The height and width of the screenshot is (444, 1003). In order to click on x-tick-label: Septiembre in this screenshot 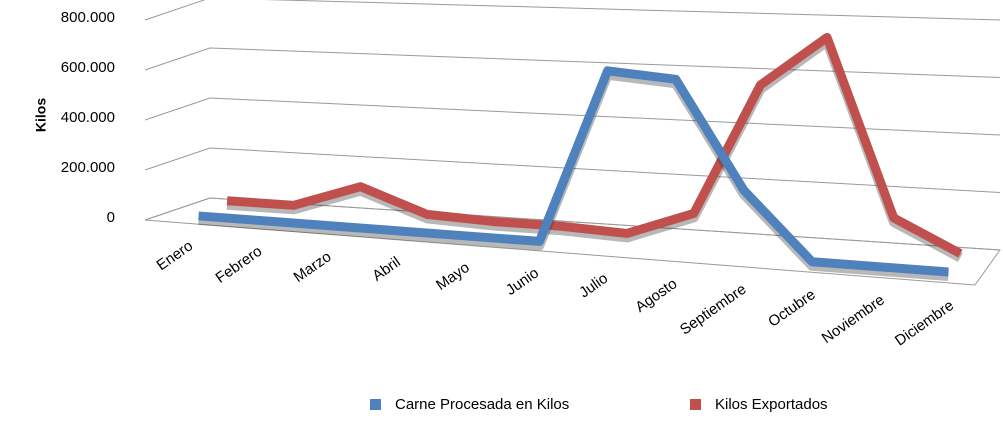, I will do `click(713, 310)`.